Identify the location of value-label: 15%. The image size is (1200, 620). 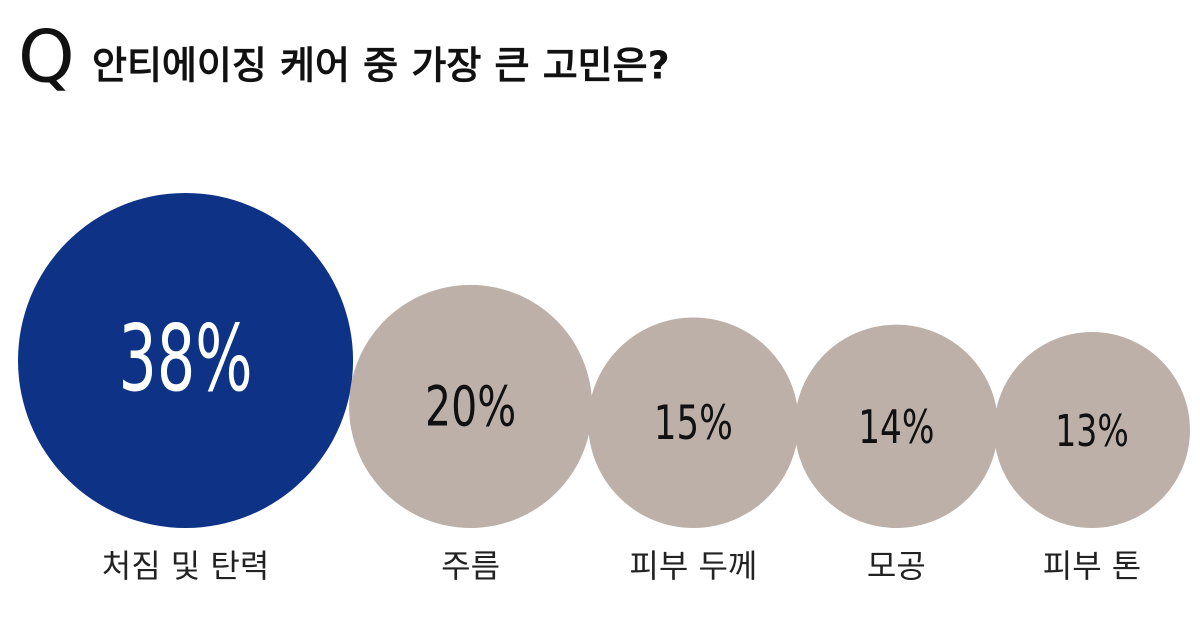
(693, 423).